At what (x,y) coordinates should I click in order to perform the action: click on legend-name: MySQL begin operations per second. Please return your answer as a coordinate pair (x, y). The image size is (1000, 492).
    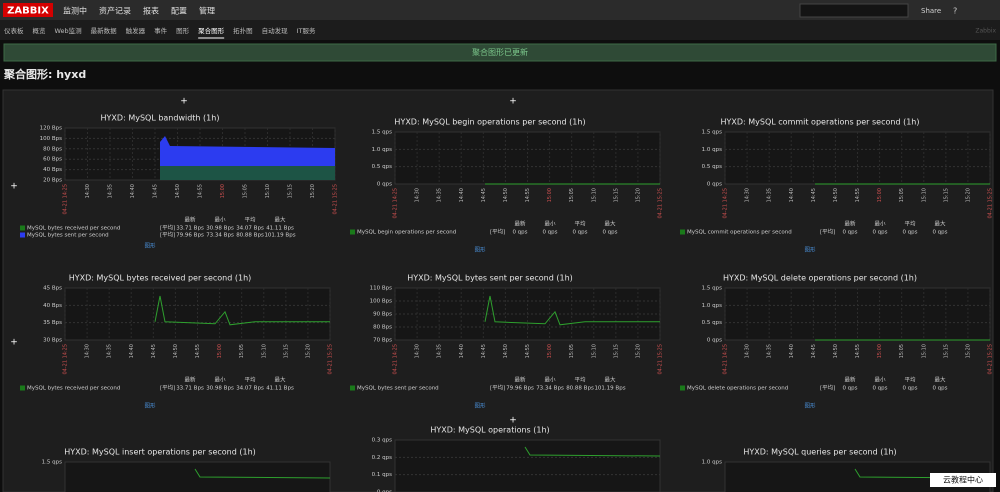
    Looking at the image, I should click on (406, 233).